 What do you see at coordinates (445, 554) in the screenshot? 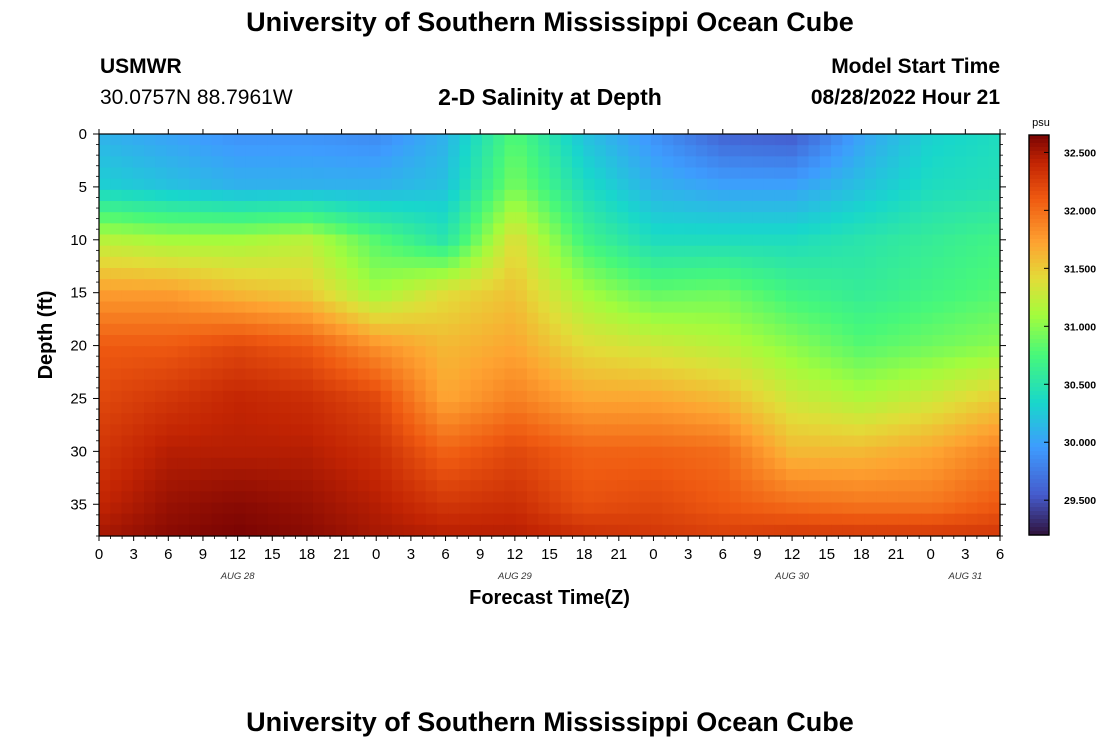
I see `x-tick-label: 6` at bounding box center [445, 554].